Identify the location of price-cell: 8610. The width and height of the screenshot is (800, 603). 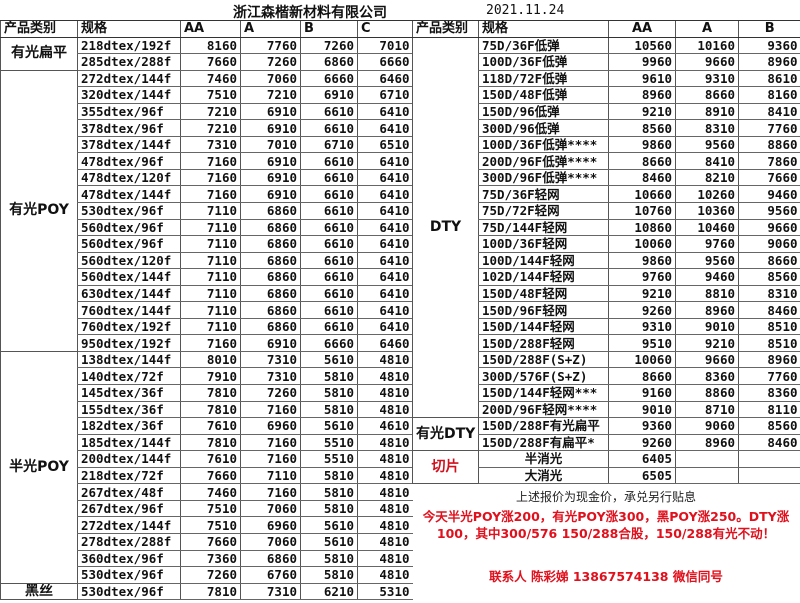
(769, 79).